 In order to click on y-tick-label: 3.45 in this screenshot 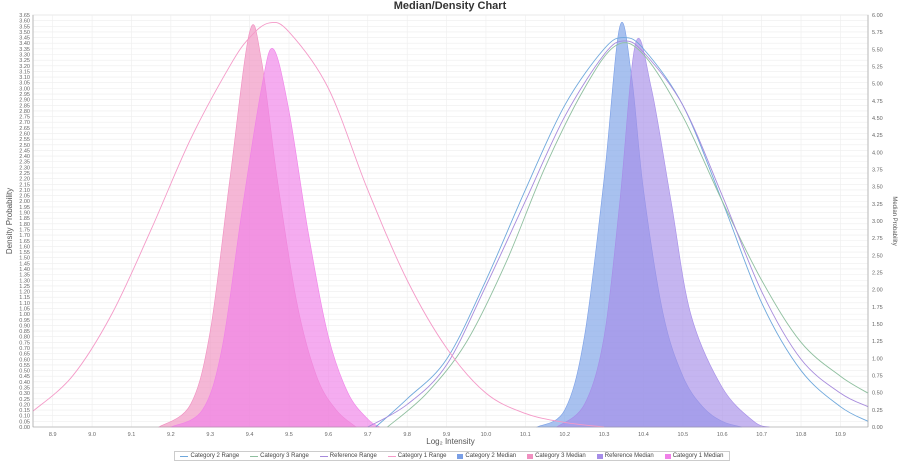, I will do `click(24, 39)`.